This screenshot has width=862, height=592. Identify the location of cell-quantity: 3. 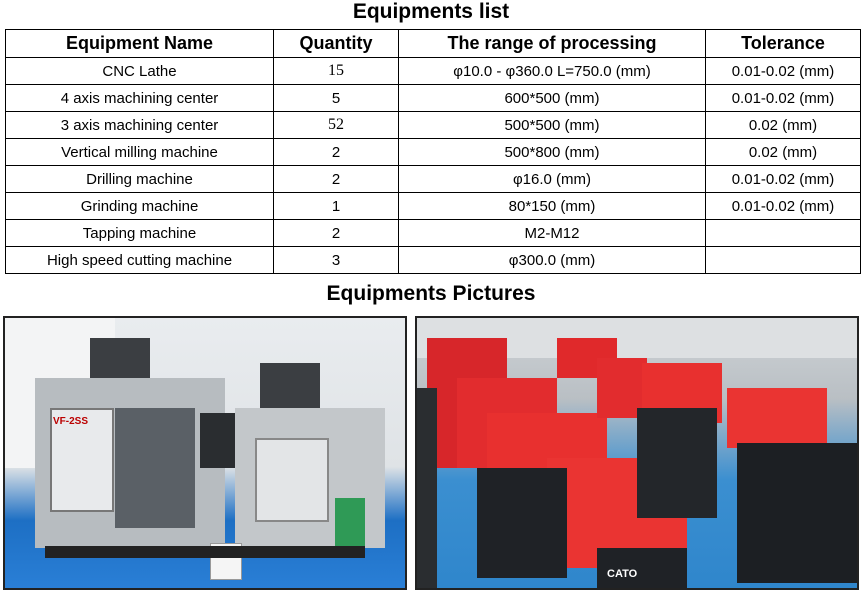
(336, 260).